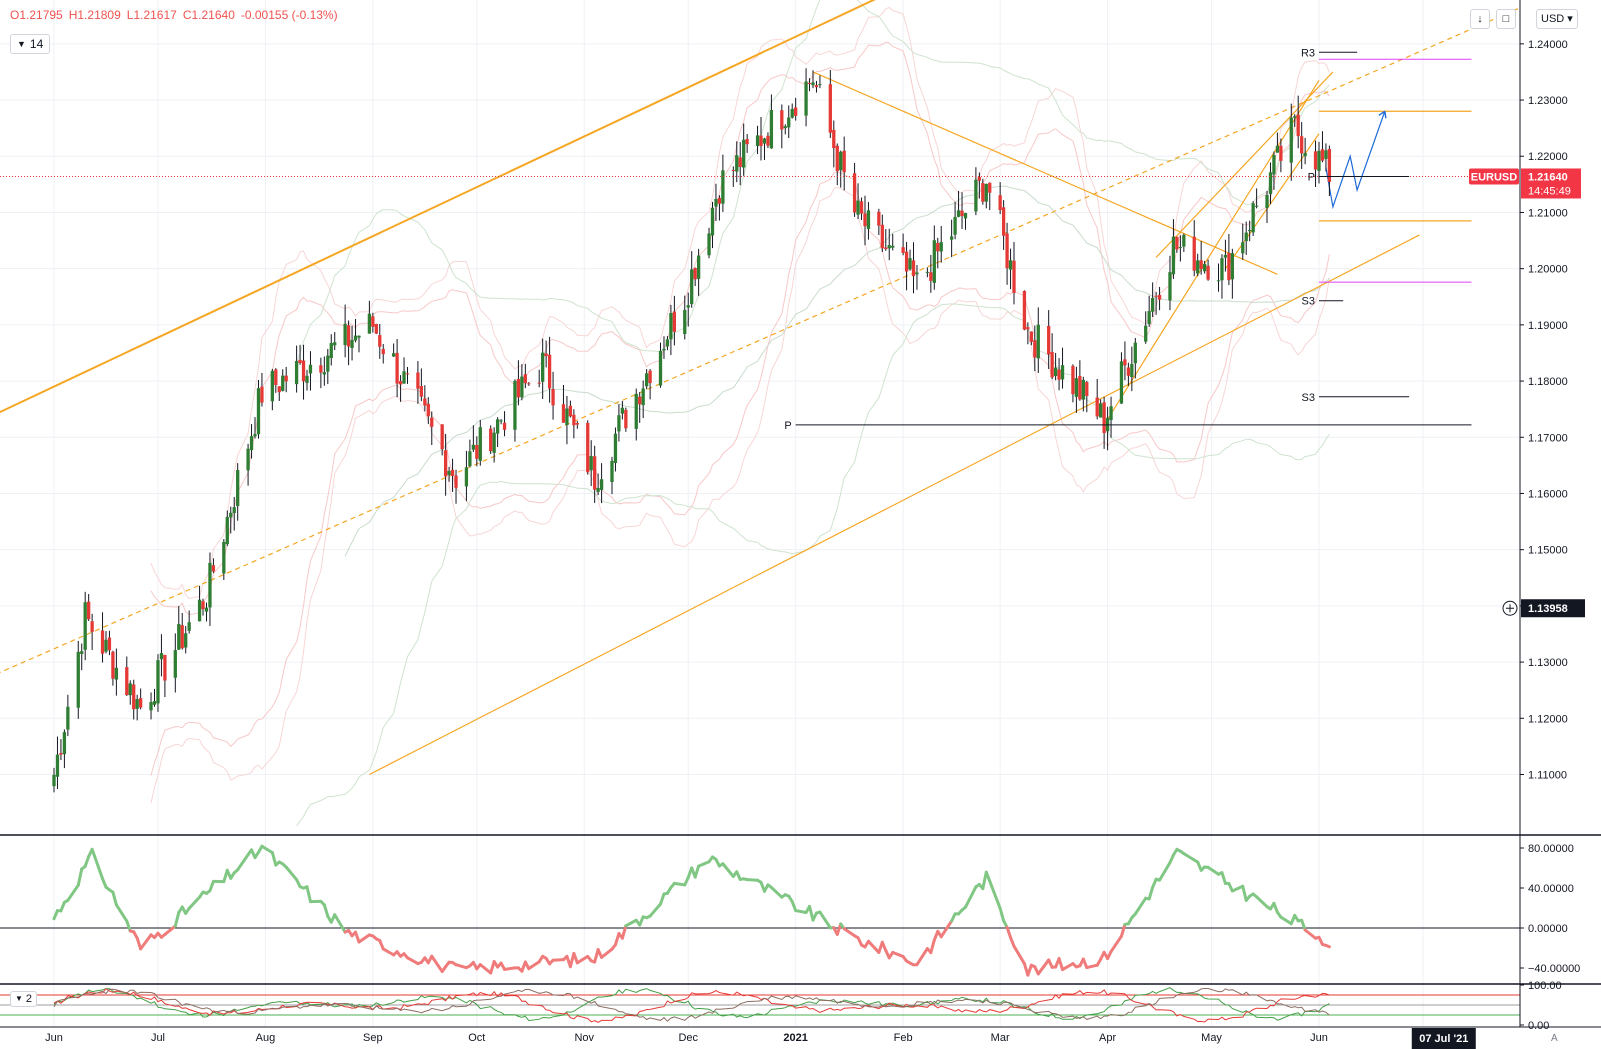  I want to click on fullscreen-button: □, so click(1506, 19).